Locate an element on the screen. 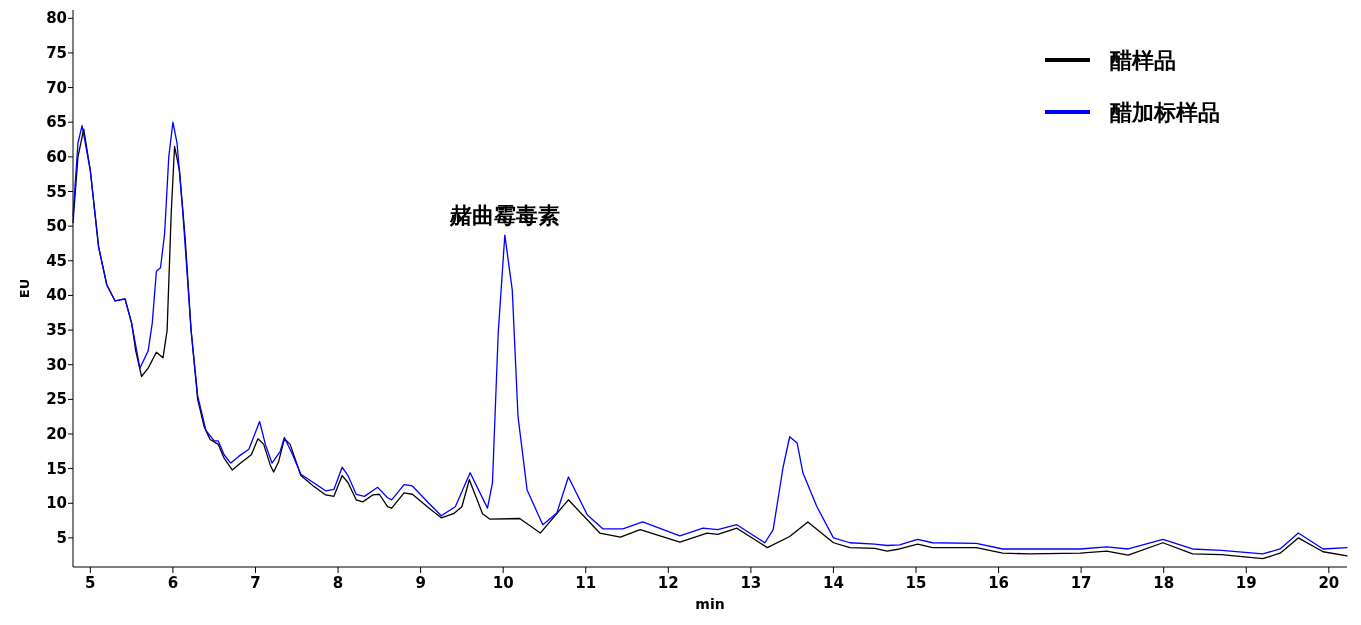  y-tick-label: 50 is located at coordinates (56, 226).